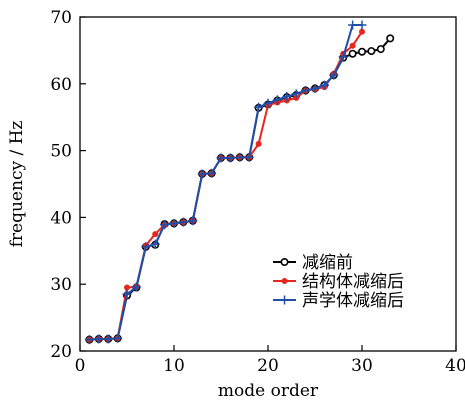 This screenshot has width=465, height=409. I want to click on legend: 减缩前 结构体减缩后 声学体减缩后, so click(338, 282).